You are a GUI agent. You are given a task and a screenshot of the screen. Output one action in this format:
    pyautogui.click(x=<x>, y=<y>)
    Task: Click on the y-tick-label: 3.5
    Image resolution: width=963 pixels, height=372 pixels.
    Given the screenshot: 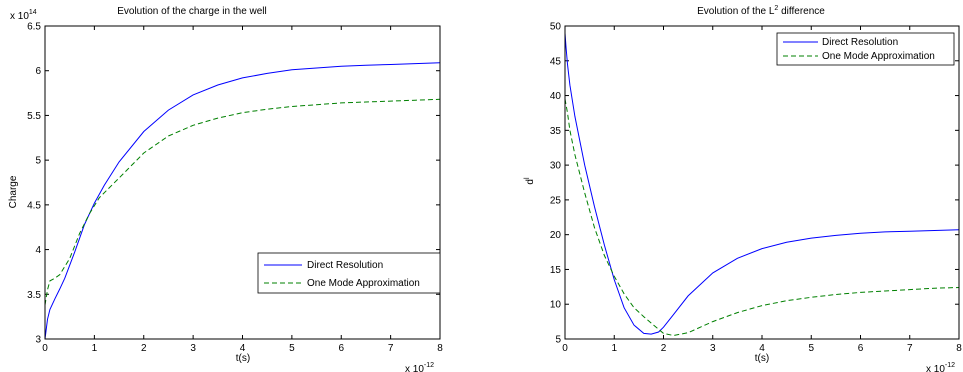 What is the action you would take?
    pyautogui.click(x=34, y=295)
    